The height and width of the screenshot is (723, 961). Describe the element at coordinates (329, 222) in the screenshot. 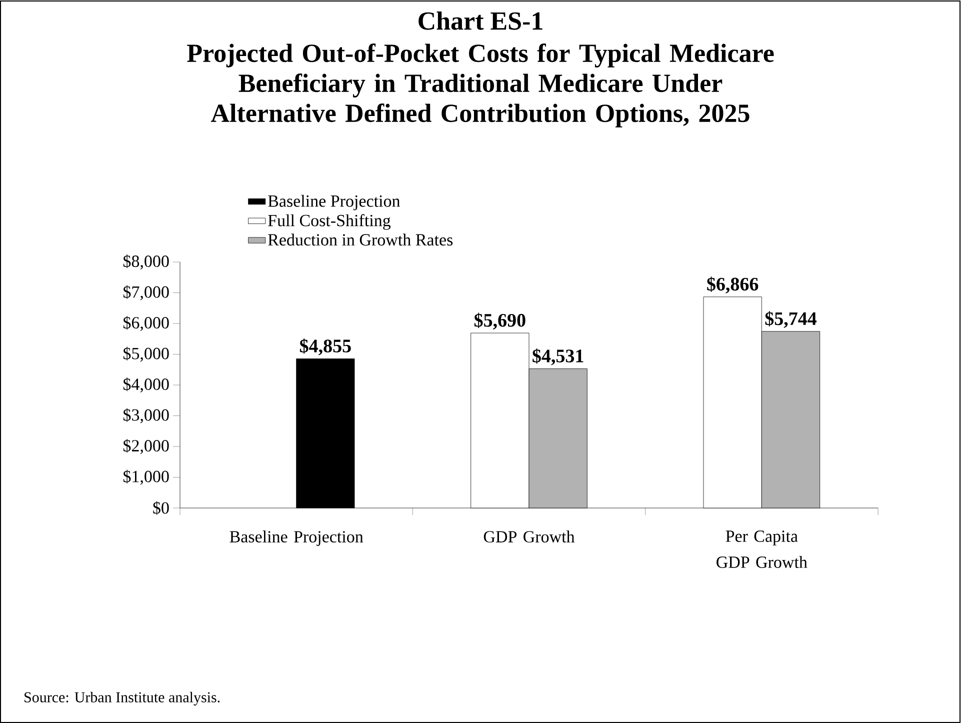

I see `legend-label: Full Cost-Shifting` at that location.